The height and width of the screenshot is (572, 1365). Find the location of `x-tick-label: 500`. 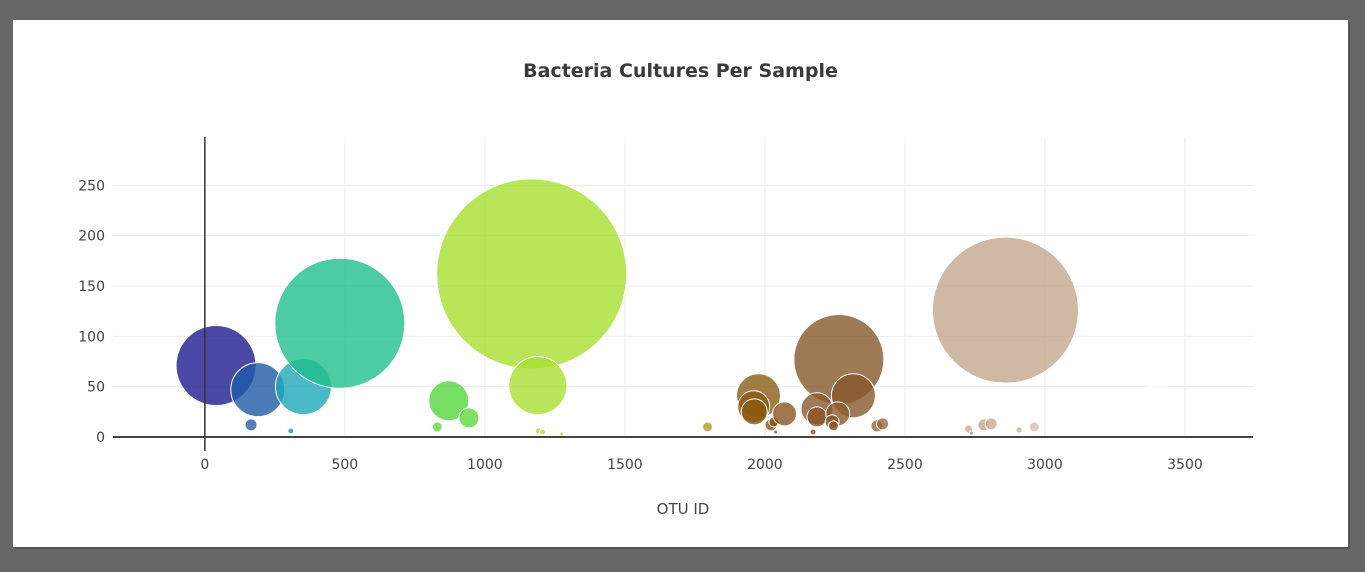

x-tick-label: 500 is located at coordinates (344, 465).